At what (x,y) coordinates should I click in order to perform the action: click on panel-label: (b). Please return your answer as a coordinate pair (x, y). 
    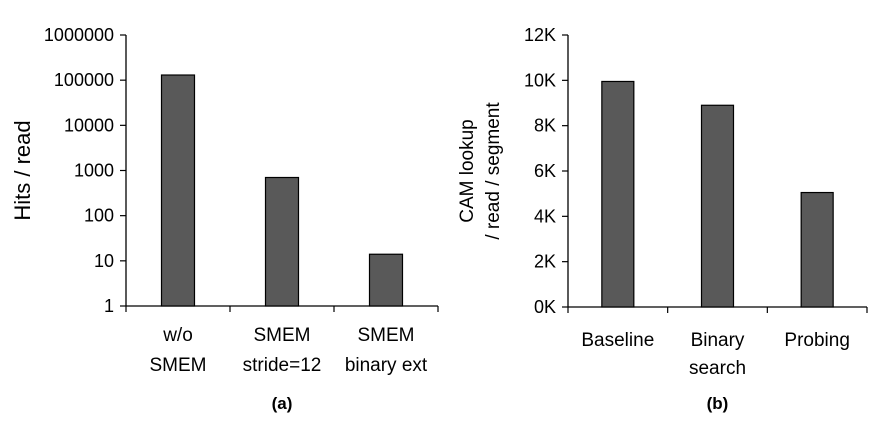
    Looking at the image, I should click on (718, 403).